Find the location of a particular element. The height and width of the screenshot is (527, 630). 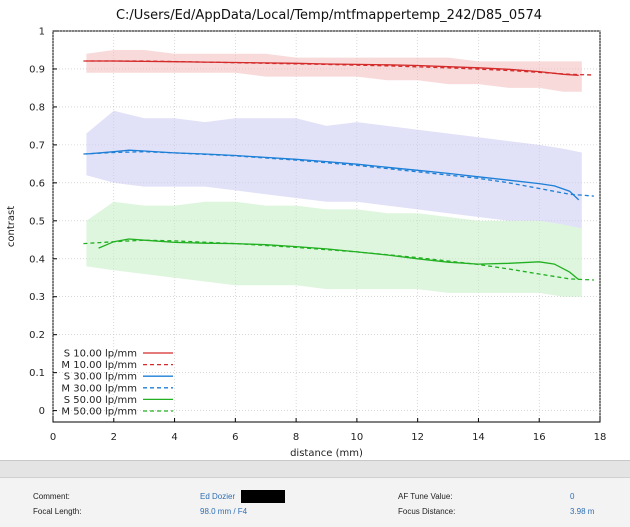

redaction-box is located at coordinates (263, 496).